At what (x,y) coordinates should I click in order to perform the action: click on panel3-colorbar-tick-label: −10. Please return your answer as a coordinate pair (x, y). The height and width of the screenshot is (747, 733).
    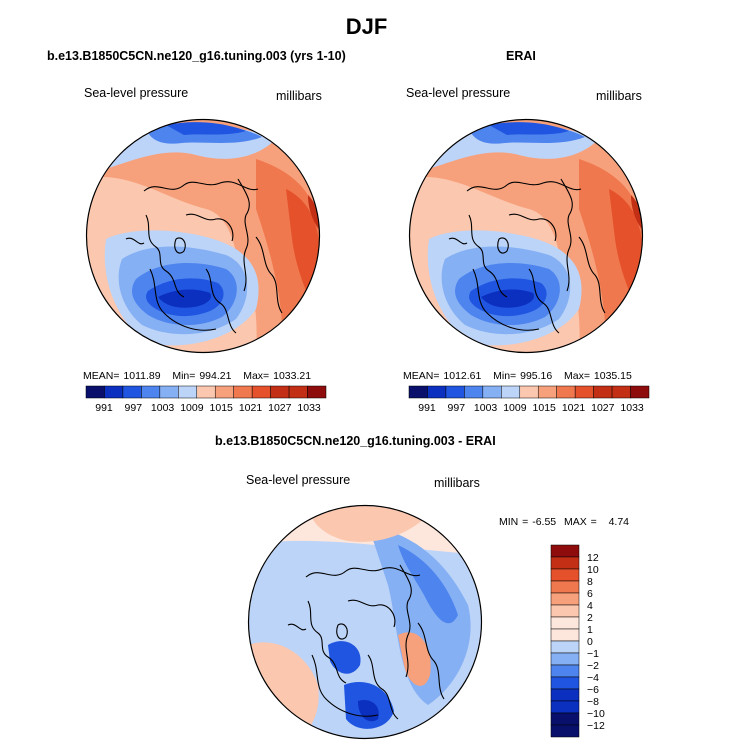
    Looking at the image, I should click on (596, 714).